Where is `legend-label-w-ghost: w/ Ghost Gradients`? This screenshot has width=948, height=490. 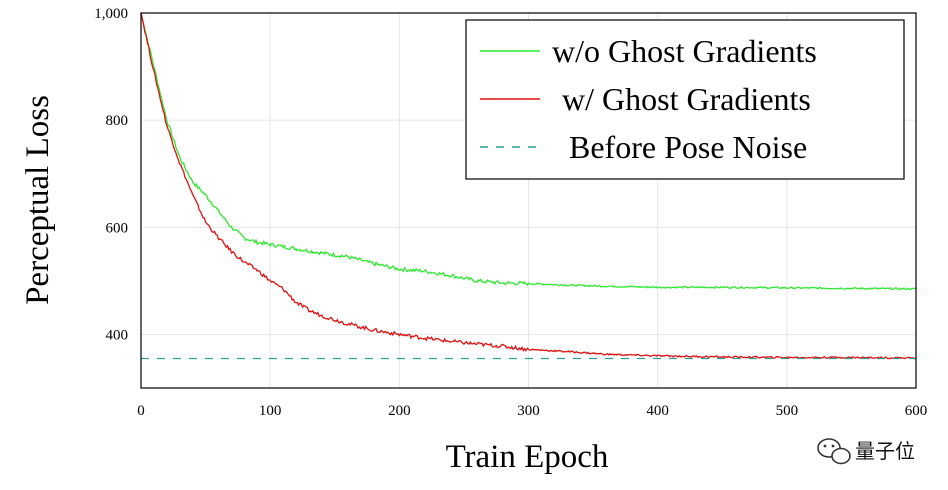 legend-label-w-ghost: w/ Ghost Gradients is located at coordinates (686, 99).